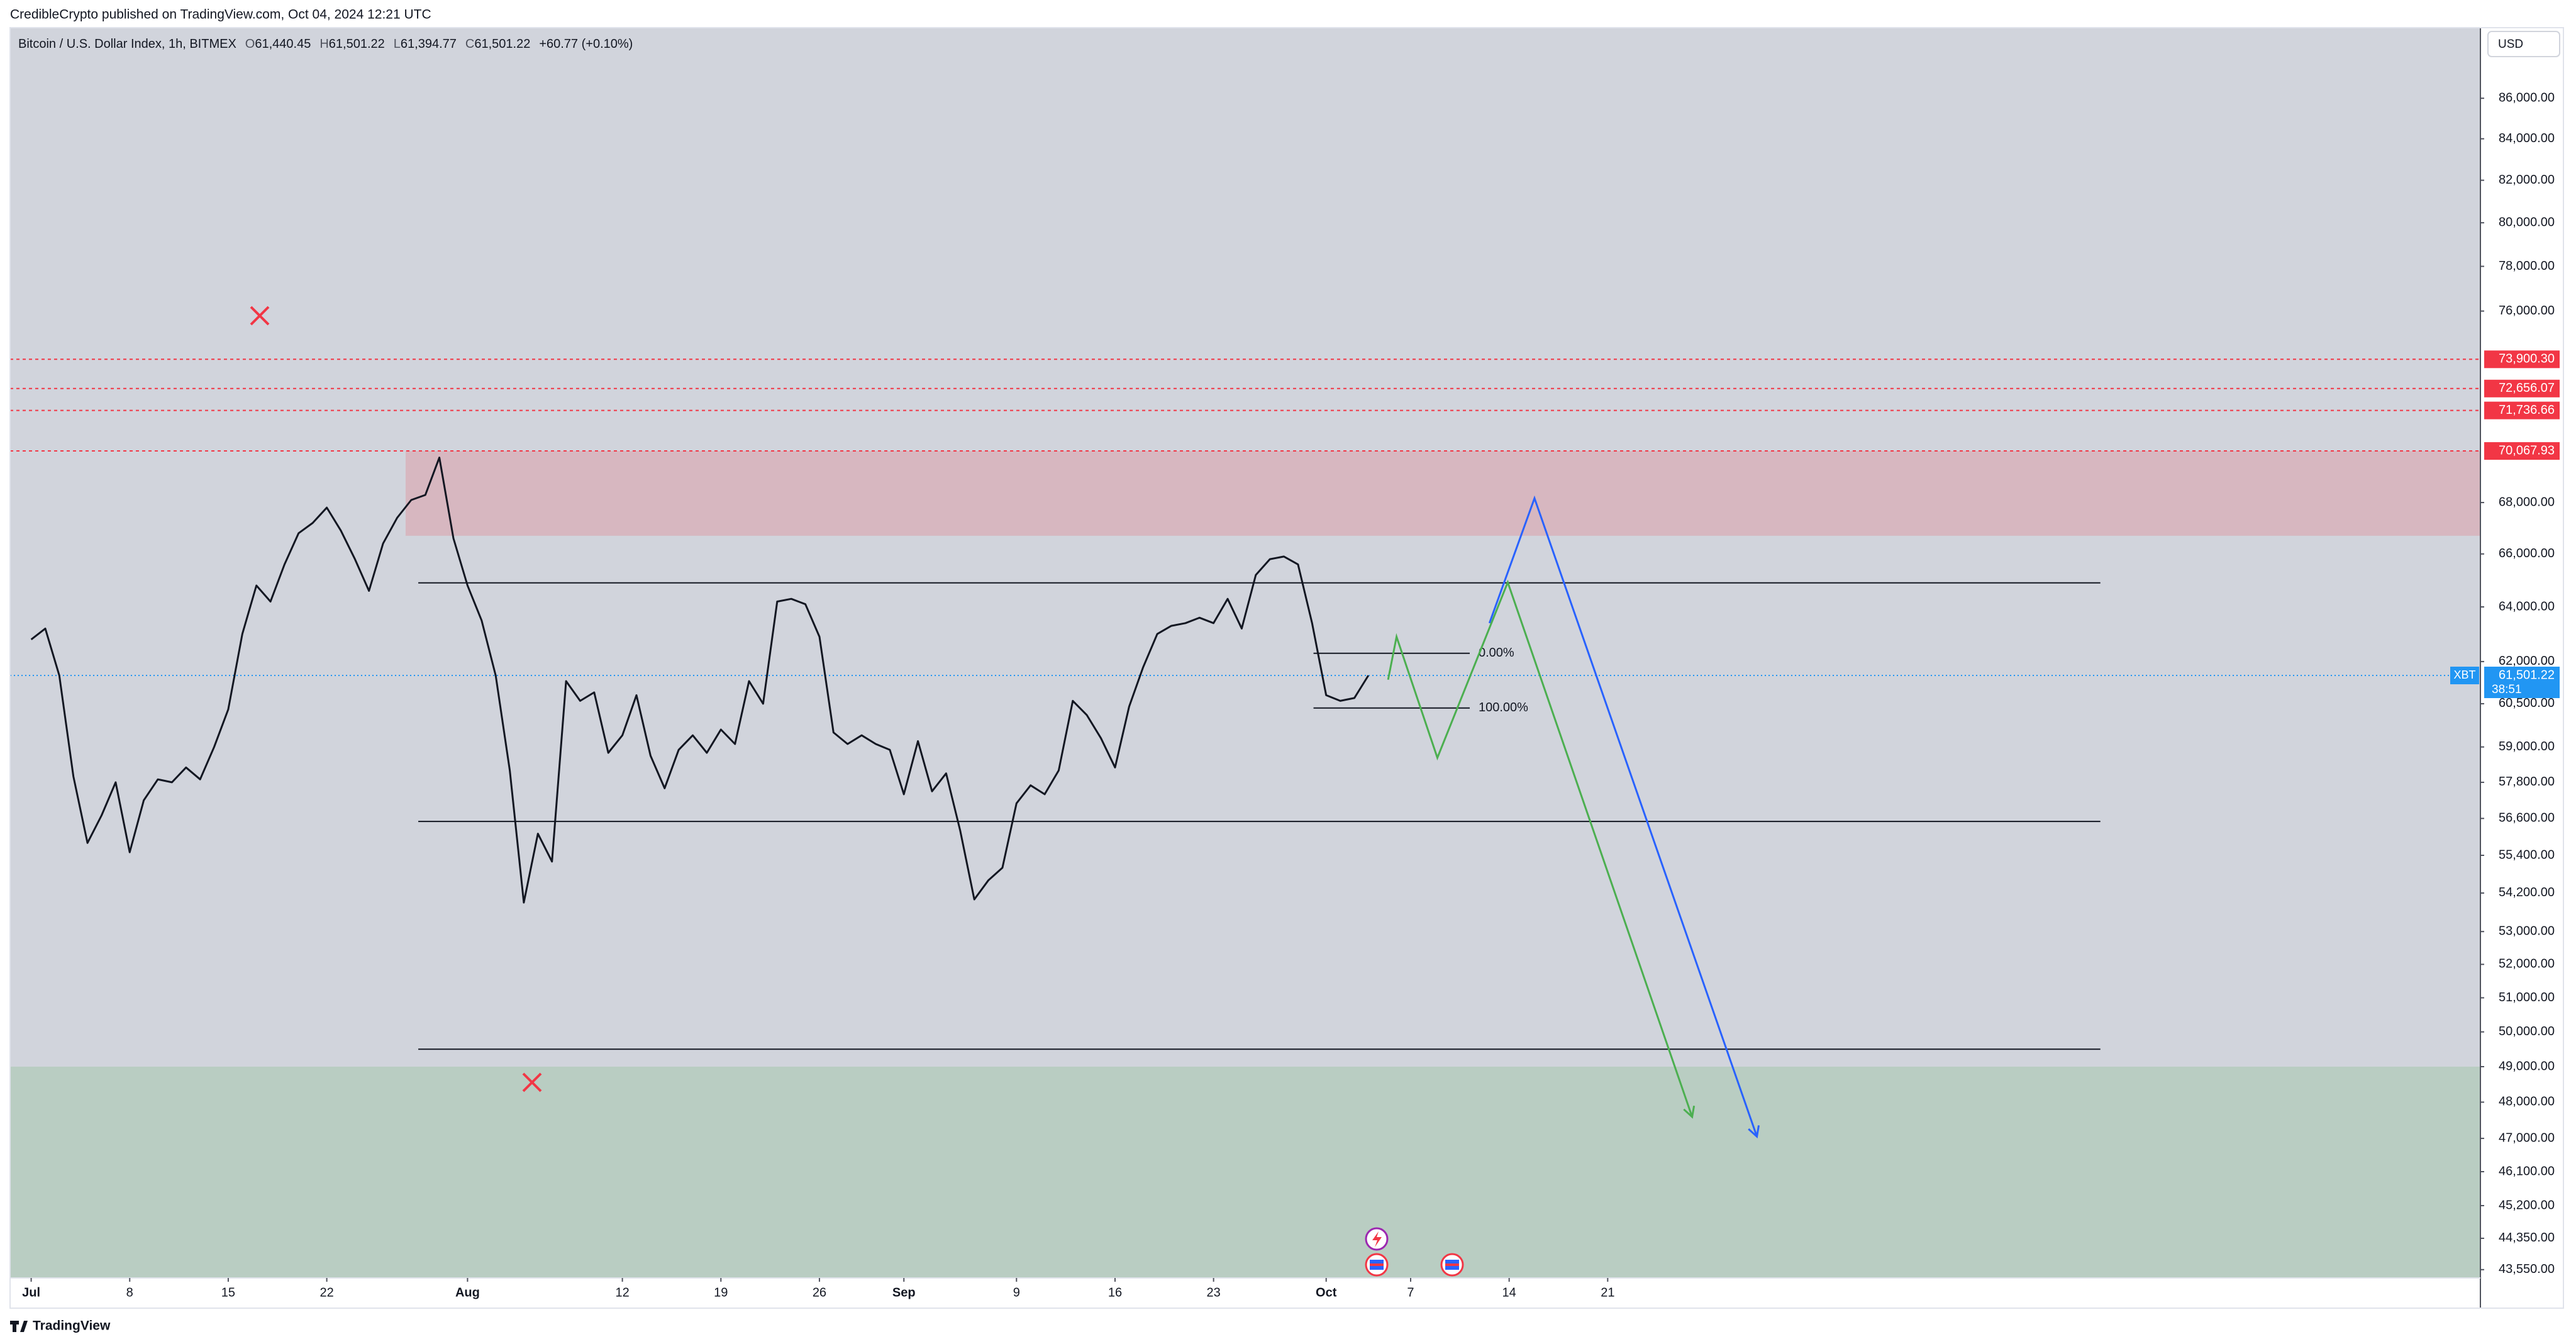 The height and width of the screenshot is (1344, 2576). What do you see at coordinates (819, 1292) in the screenshot?
I see `x-tick-label: 26` at bounding box center [819, 1292].